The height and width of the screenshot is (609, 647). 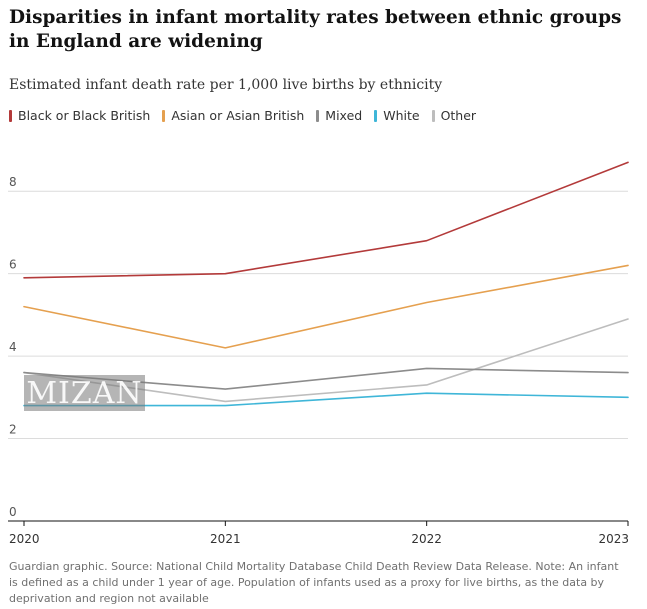 I want to click on legend-item-black: Black or Black British, so click(x=79, y=115).